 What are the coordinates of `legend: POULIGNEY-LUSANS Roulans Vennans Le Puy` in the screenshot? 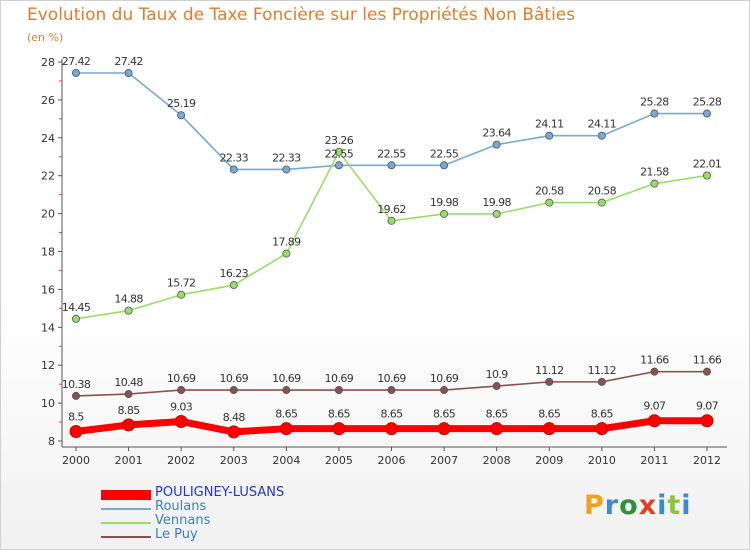 It's located at (221, 514).